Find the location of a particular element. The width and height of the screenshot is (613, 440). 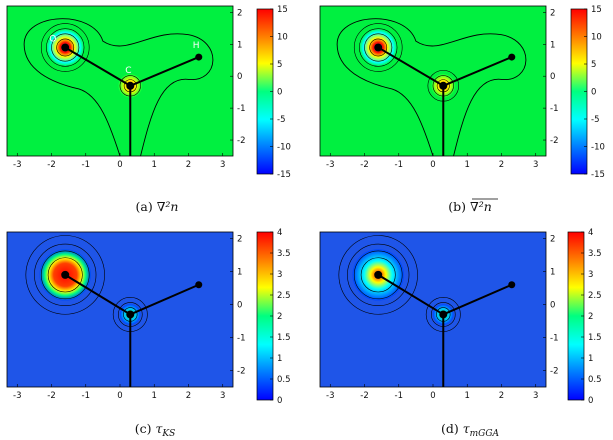

colorbar-tick-label: 3 is located at coordinates (590, 275).